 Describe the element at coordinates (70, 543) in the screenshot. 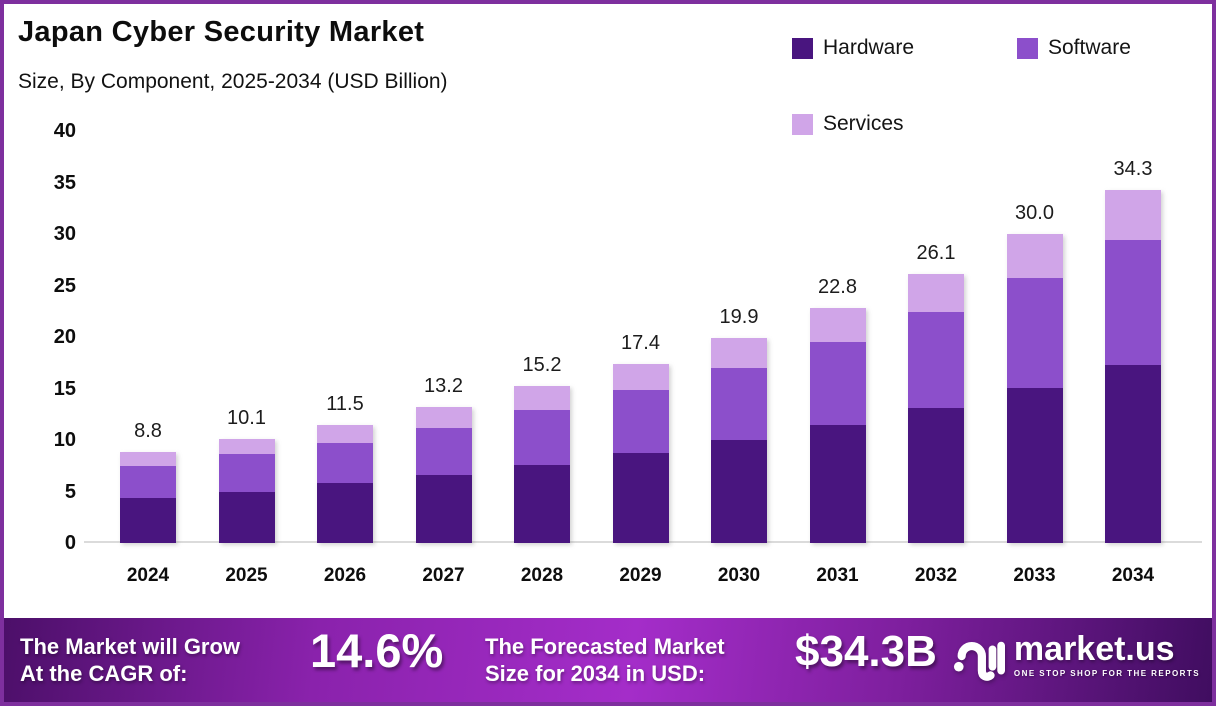

I see `y-axis-tick-0: 0` at that location.